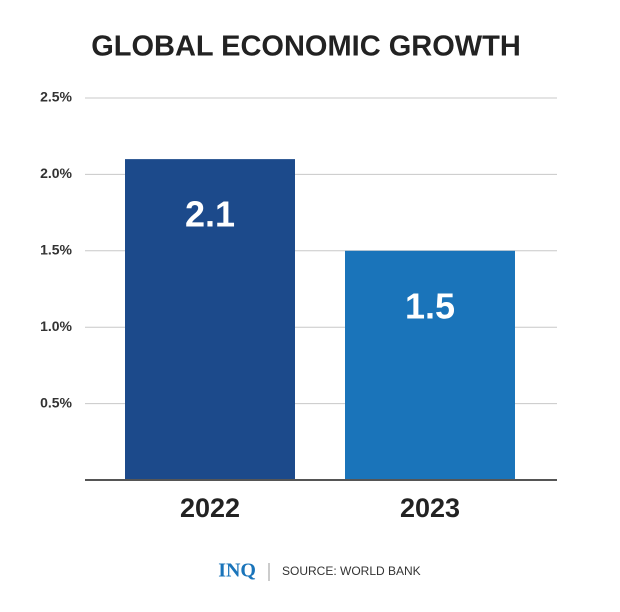  I want to click on y-tick-label: 1.5%, so click(56, 250).